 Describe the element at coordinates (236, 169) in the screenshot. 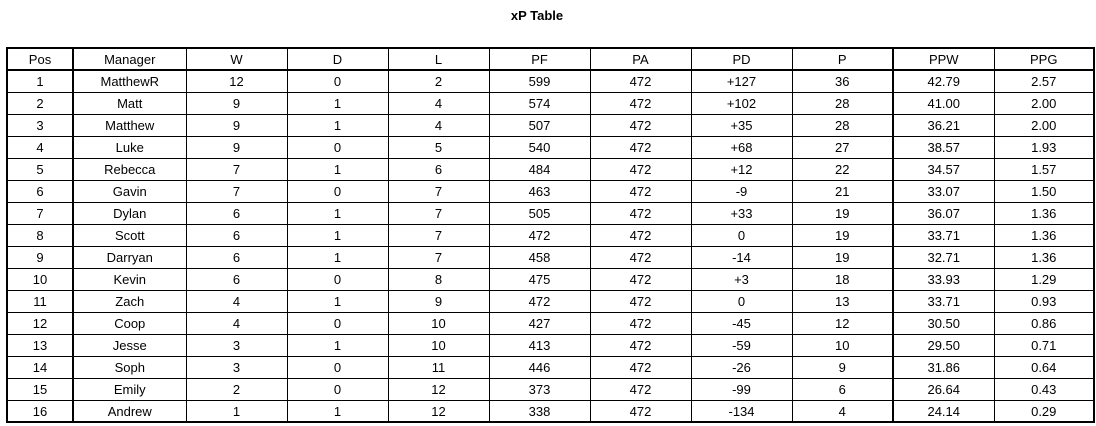

I see `cell-w: 7` at that location.